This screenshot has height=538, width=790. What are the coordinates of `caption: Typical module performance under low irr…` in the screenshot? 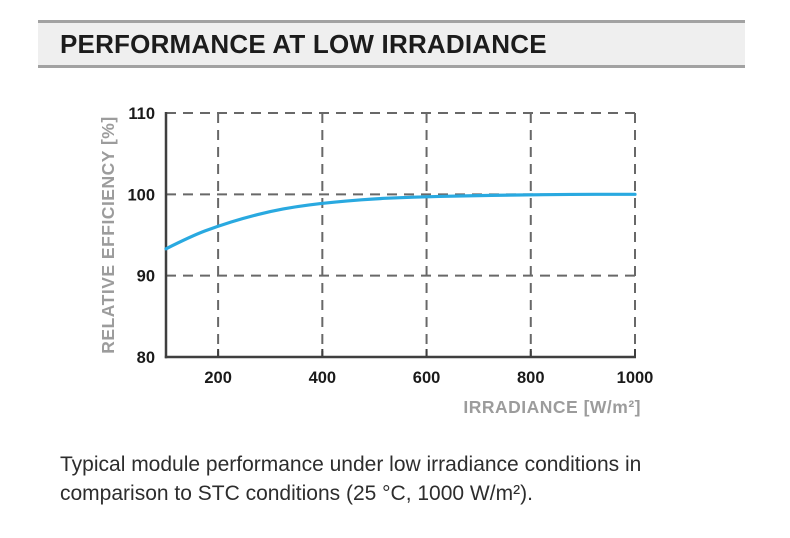 It's located at (405, 479).